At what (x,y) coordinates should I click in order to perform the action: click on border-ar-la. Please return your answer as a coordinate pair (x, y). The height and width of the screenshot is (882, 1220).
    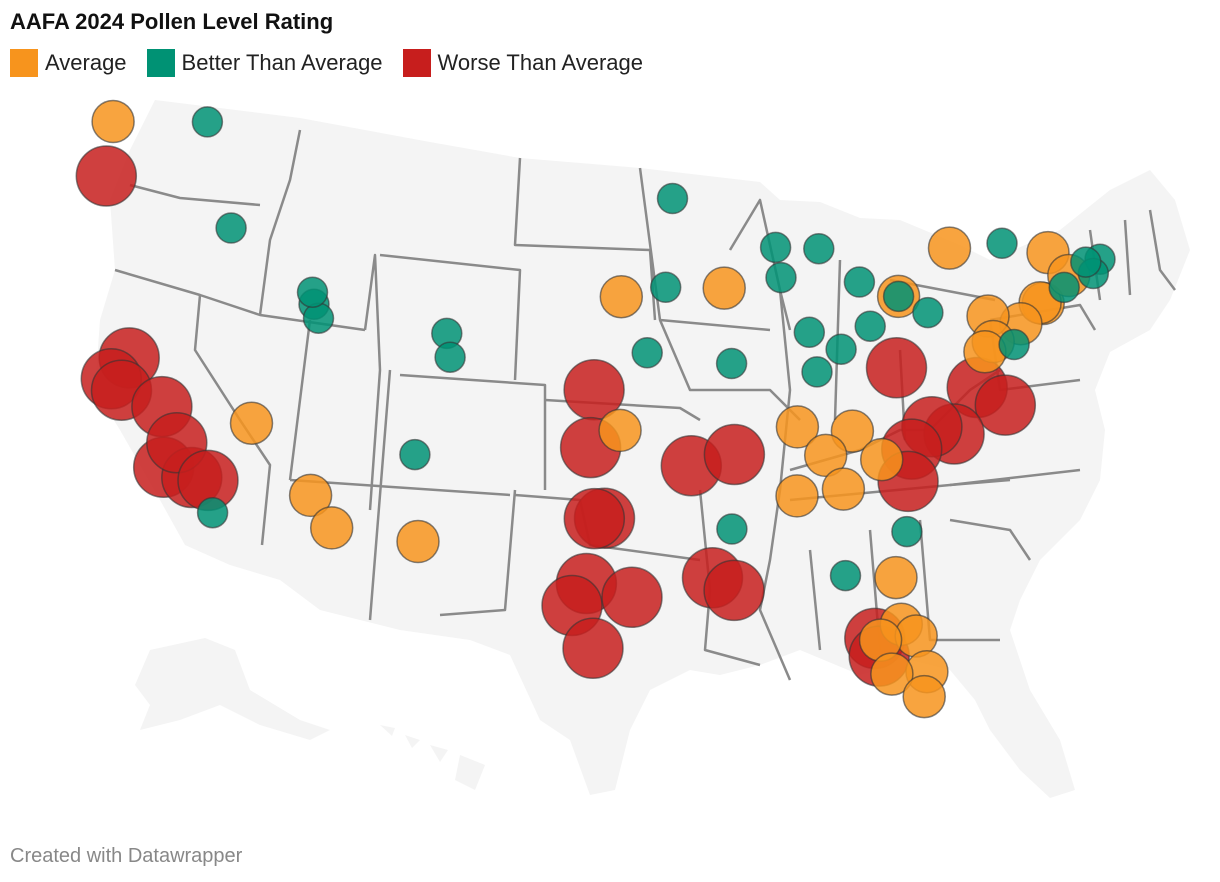
    Looking at the image, I should click on (729, 578).